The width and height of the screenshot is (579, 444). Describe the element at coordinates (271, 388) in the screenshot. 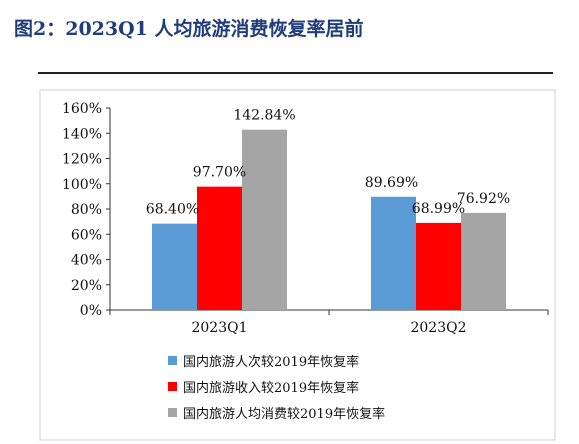

I see `legend-label: 国内旅游收入较2019年恢复率` at that location.